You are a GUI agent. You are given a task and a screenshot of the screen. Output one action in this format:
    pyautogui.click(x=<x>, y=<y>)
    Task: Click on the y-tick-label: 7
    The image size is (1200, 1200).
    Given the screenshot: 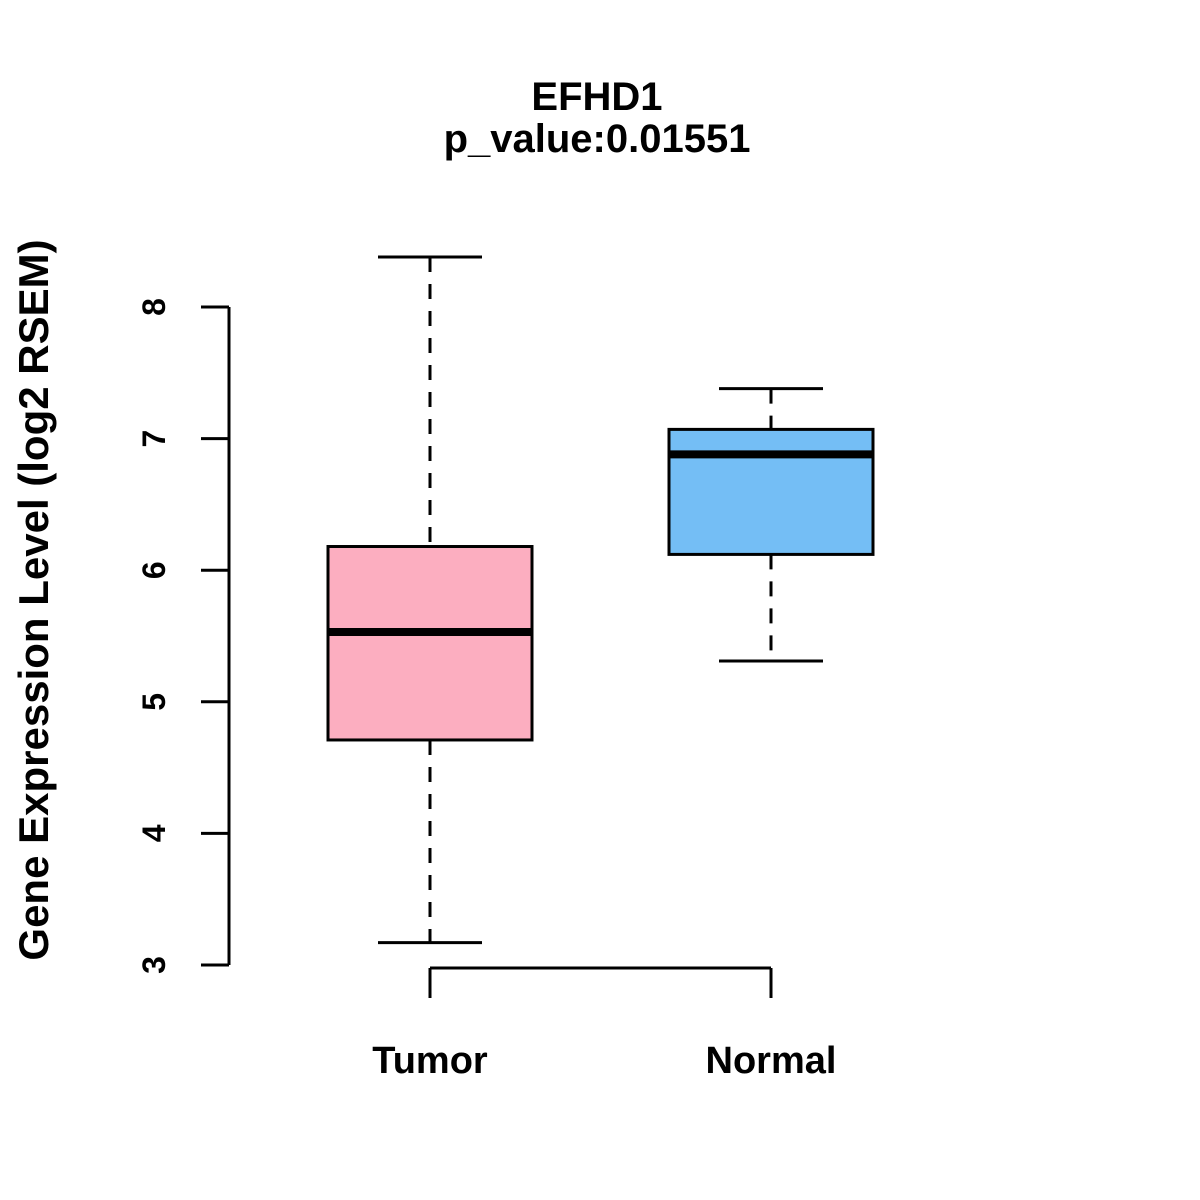 What is the action you would take?
    pyautogui.click(x=154, y=439)
    